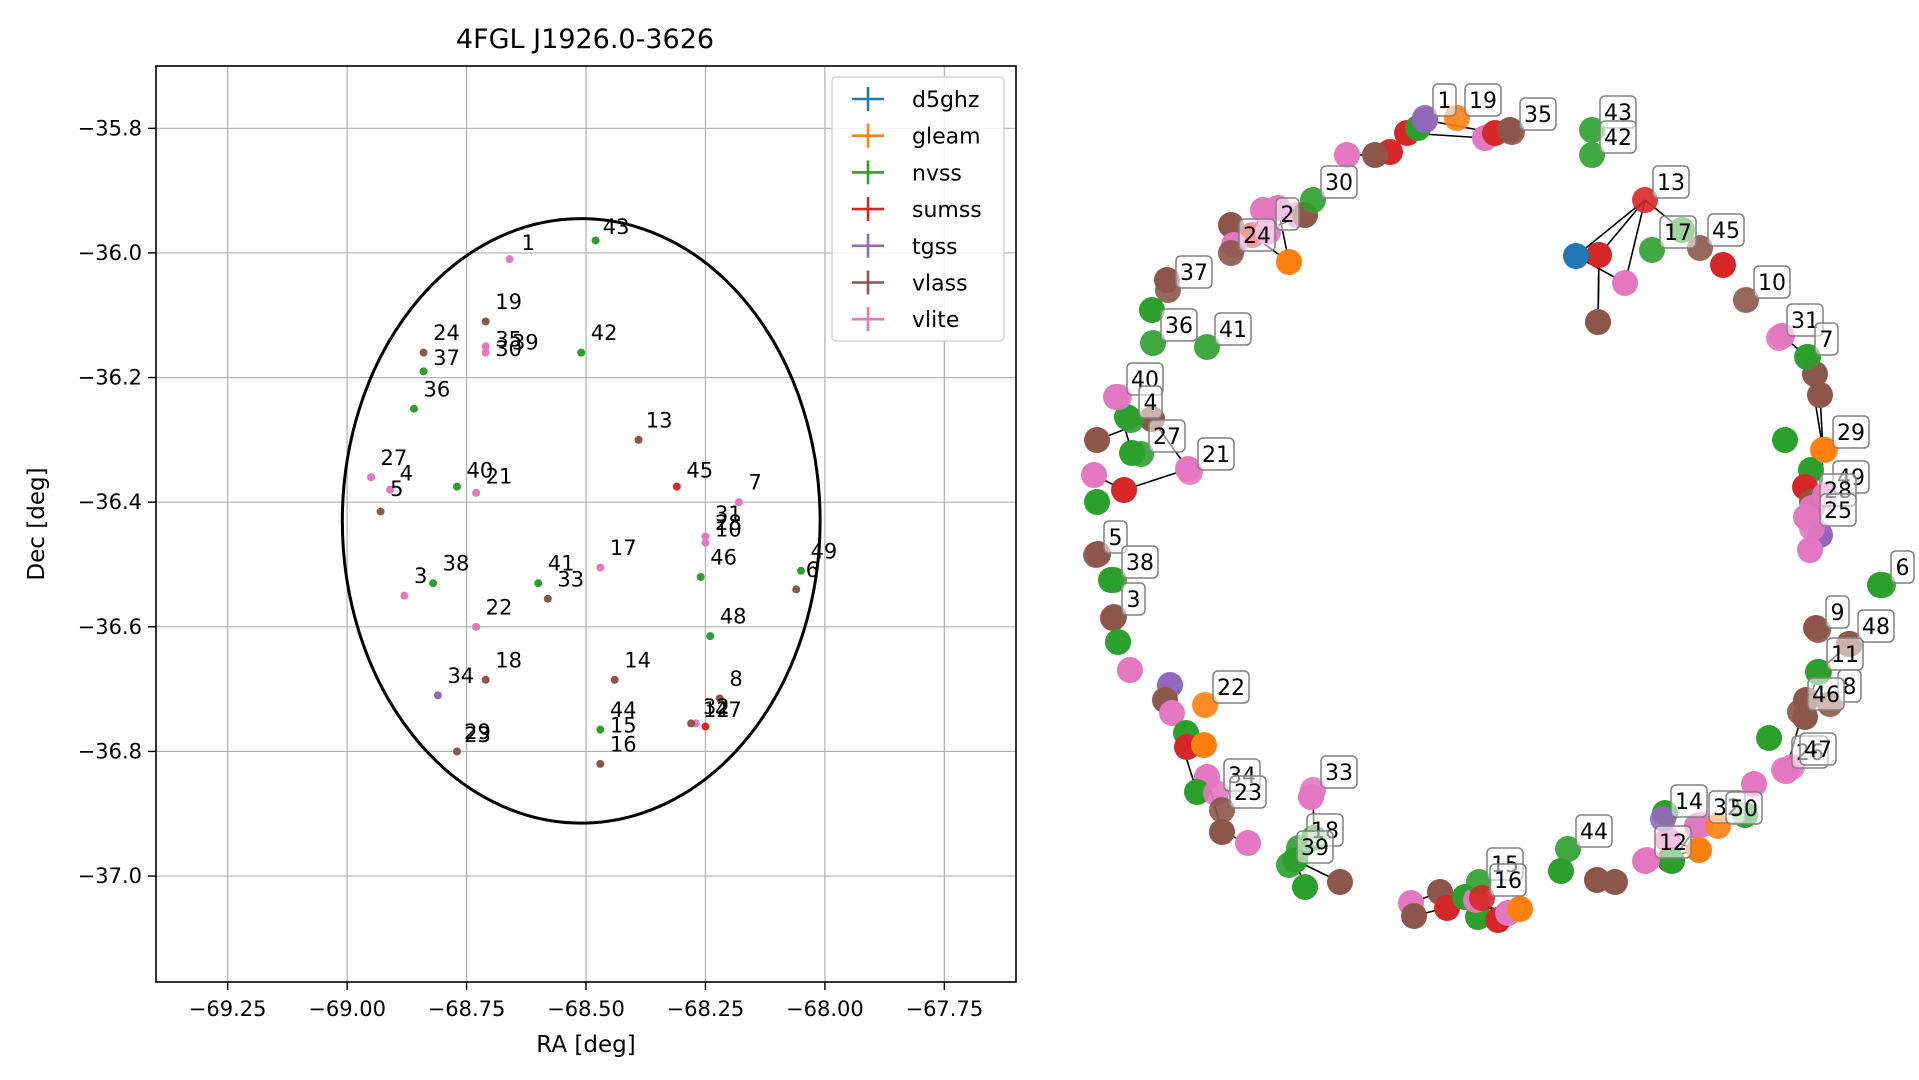  I want to click on source-label: 13, so click(659, 420).